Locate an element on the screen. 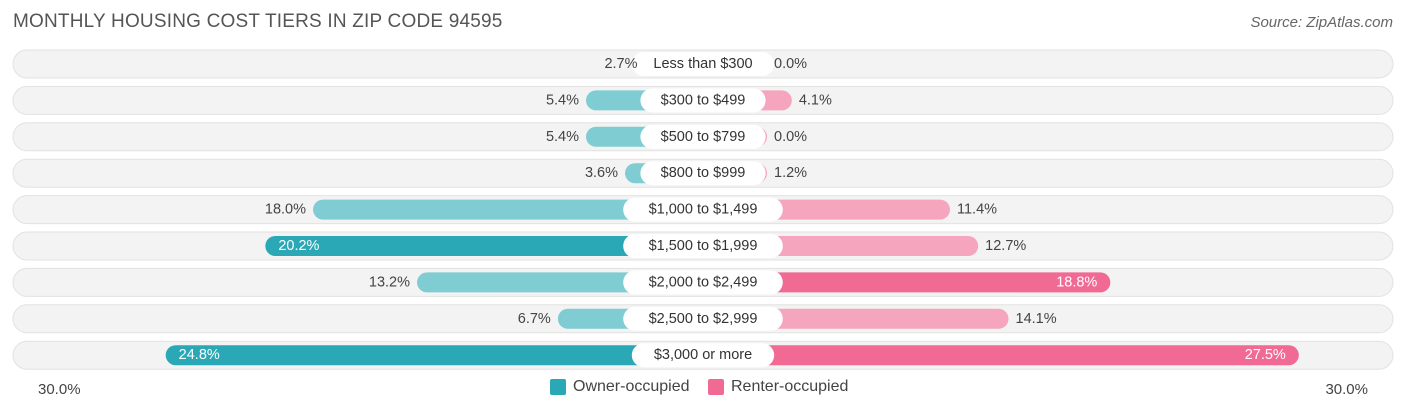  owner-value-label: 6.7% is located at coordinates (534, 319).